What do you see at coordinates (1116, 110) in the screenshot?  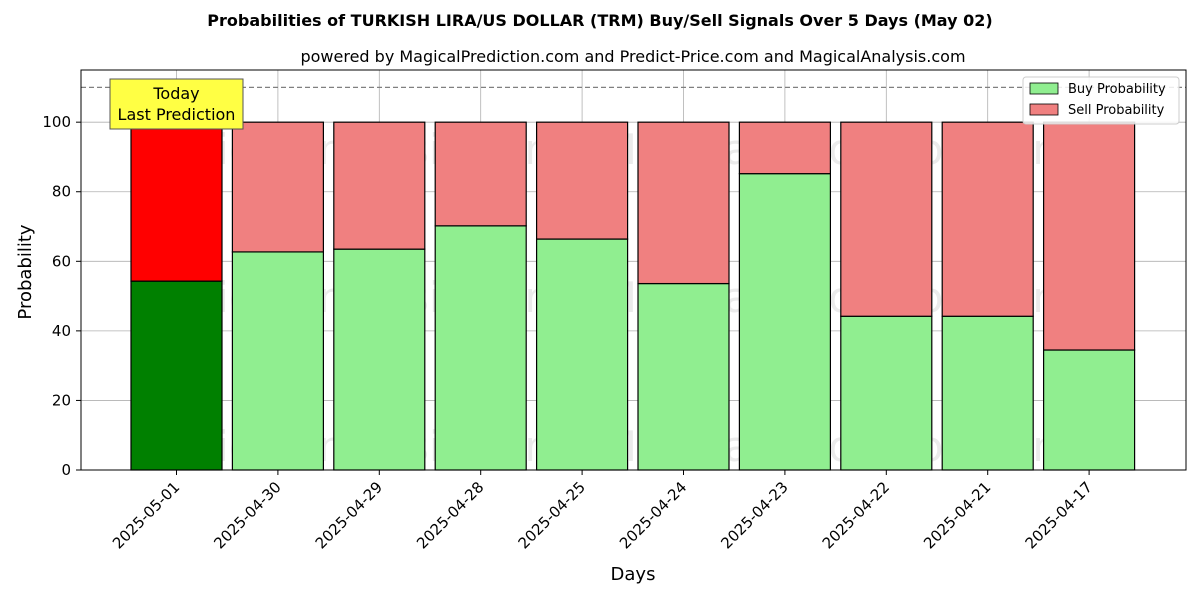 I see `legend-label-sell: Sell Probability` at bounding box center [1116, 110].